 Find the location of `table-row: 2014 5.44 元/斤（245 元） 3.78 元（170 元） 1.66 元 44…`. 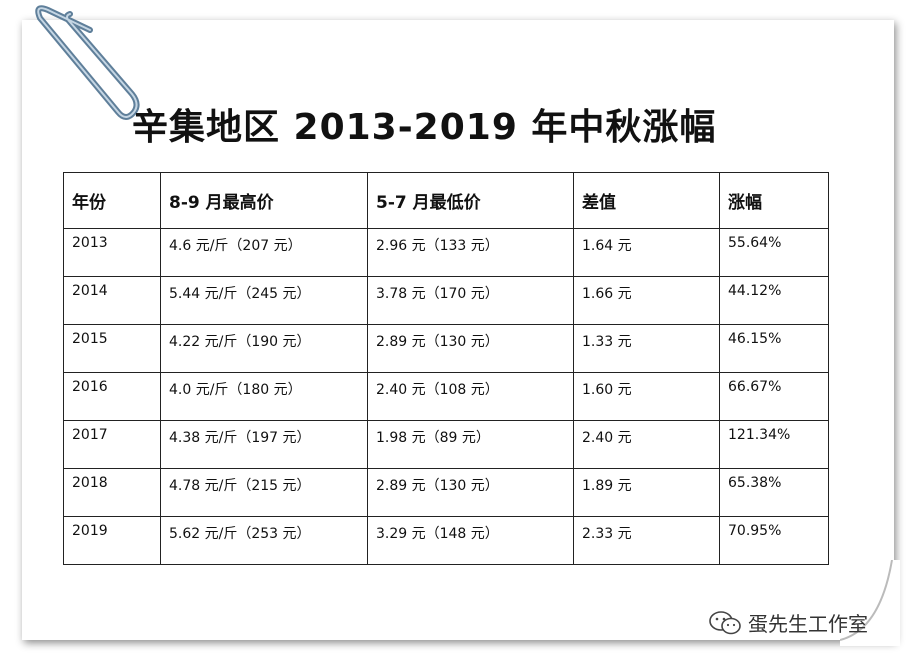

table-row: 2014 5.44 元/斤（245 元） 3.78 元（170 元） 1.66 元 44… is located at coordinates (446, 300).